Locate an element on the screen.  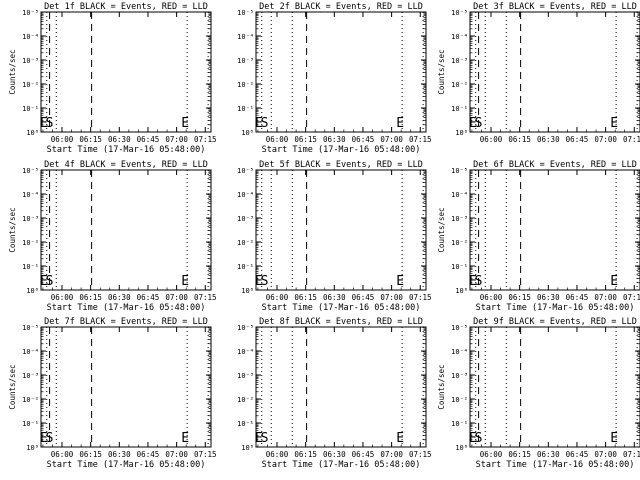
plot-title: Det 2f BLACK = Events, RED = LLD is located at coordinates (341, 7).